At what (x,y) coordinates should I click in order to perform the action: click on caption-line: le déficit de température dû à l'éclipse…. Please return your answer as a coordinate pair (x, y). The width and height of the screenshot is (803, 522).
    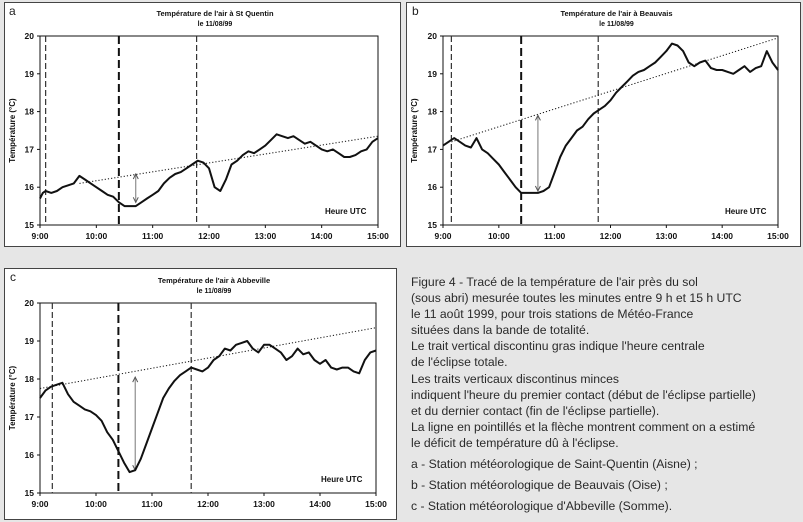
    Looking at the image, I should click on (515, 442).